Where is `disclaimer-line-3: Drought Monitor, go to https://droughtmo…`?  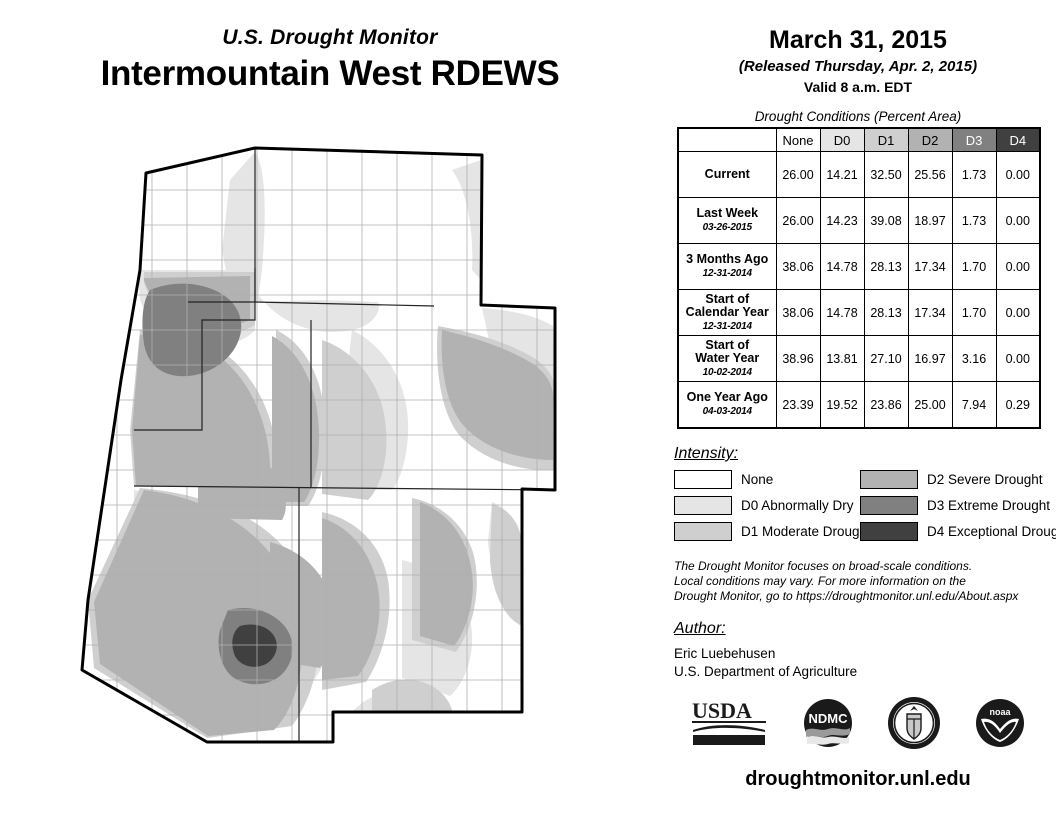 disclaimer-line-3: Drought Monitor, go to https://droughtmo… is located at coordinates (846, 596).